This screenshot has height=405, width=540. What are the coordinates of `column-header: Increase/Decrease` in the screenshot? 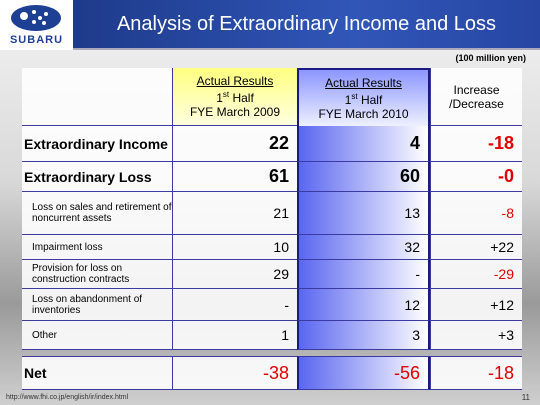 It's located at (476, 97).